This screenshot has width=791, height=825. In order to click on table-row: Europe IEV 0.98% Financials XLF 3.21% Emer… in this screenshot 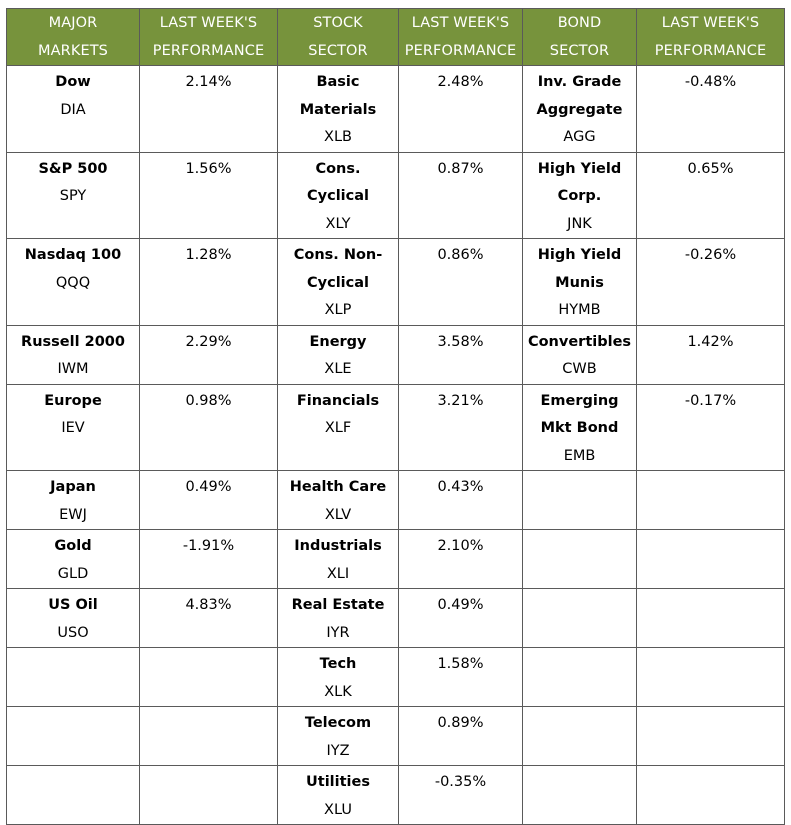, I will do `click(395, 427)`.